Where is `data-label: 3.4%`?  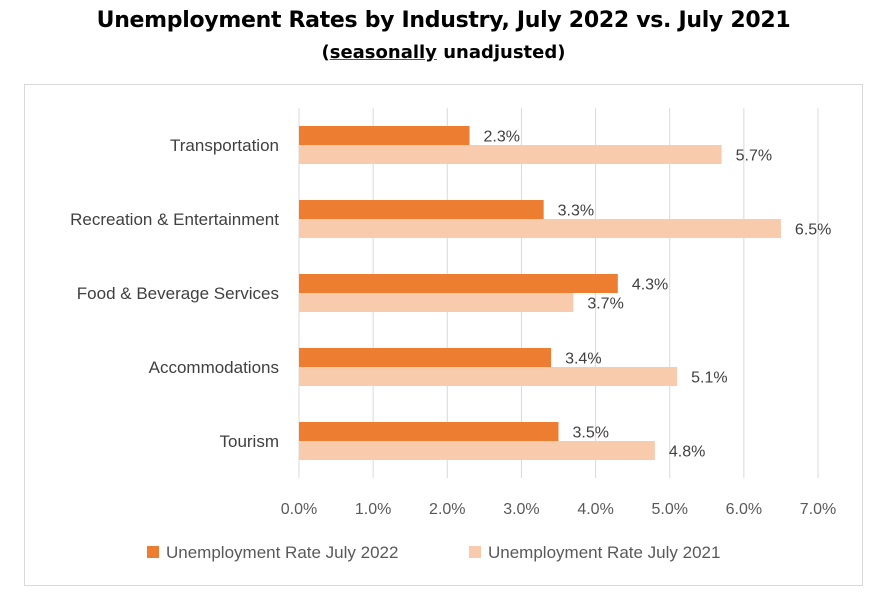
data-label: 3.4% is located at coordinates (583, 359).